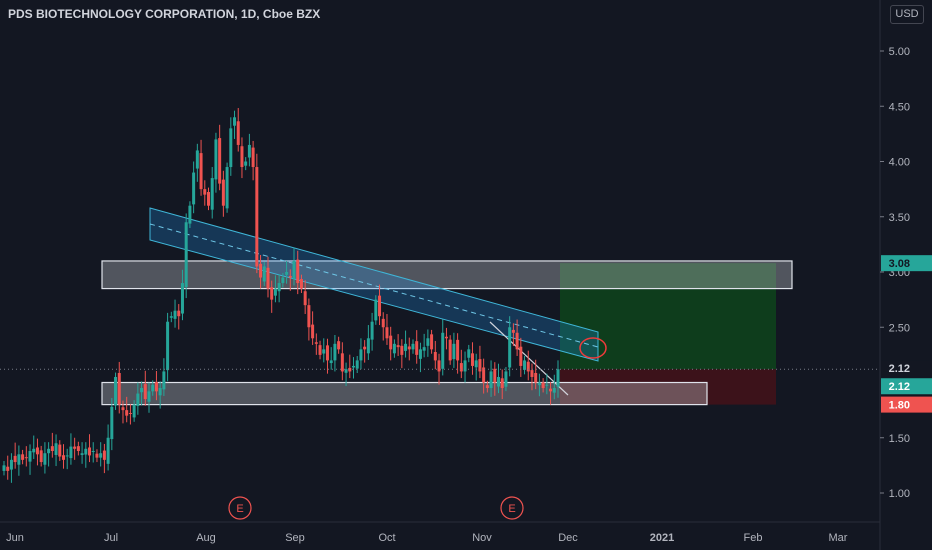 The image size is (932, 550). I want to click on x-tick-label: Dec, so click(568, 538).